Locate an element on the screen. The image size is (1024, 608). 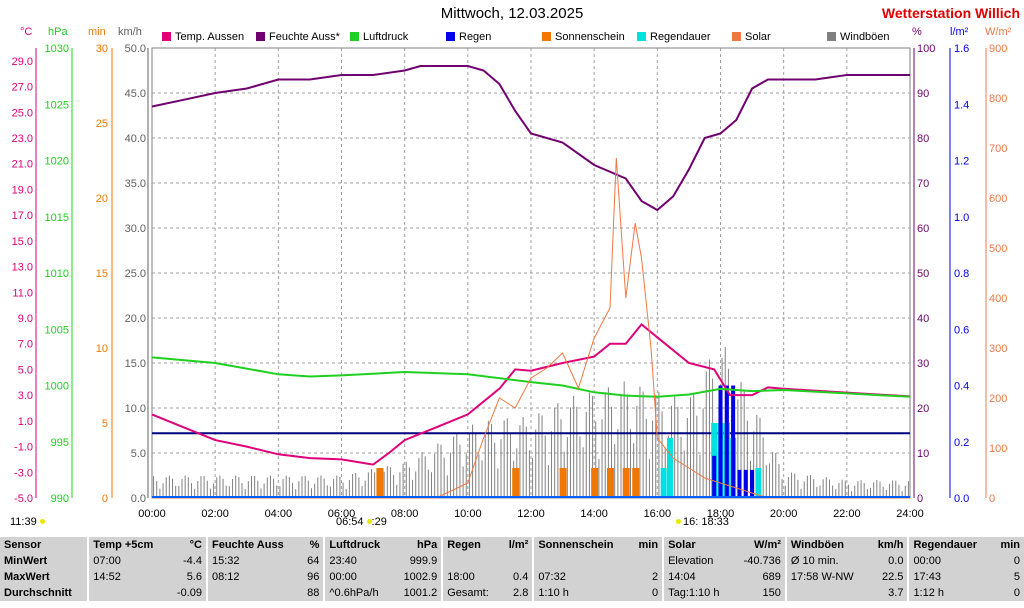
wind-tick-label: 5.0 is located at coordinates (138, 454).